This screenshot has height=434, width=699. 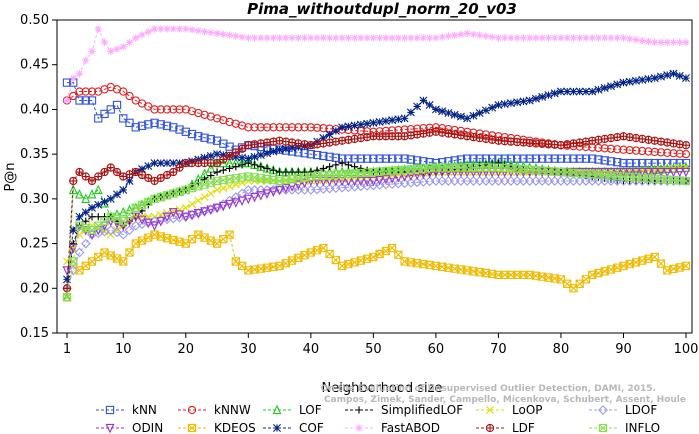 I want to click on x-tick-label: 50, so click(x=373, y=349).